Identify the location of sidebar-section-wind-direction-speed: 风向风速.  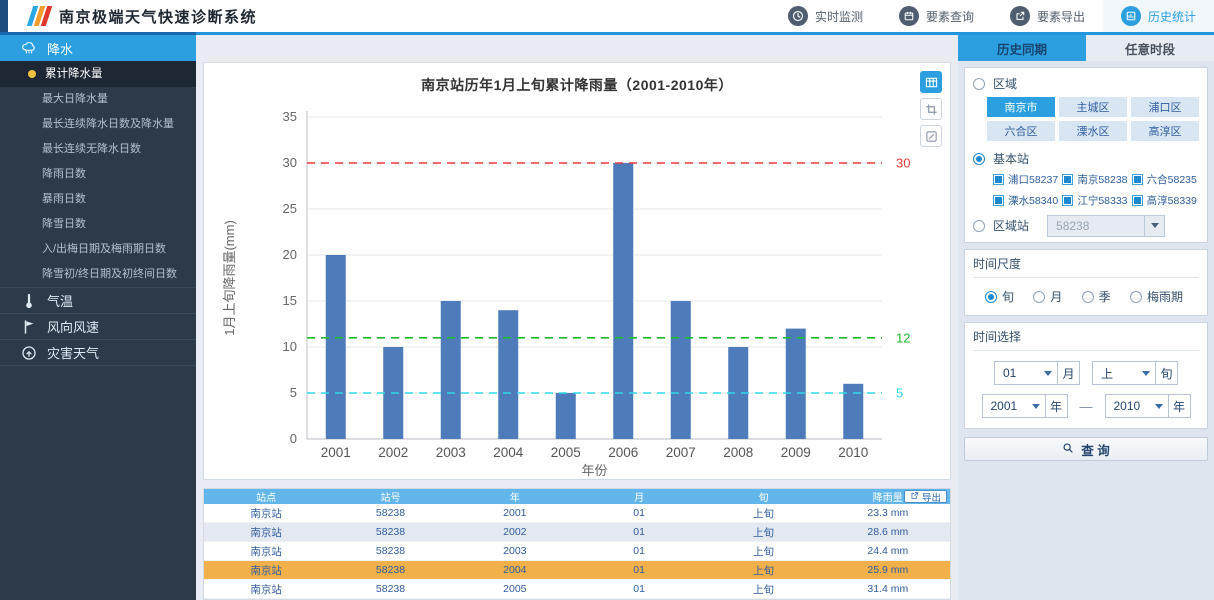
(98, 326).